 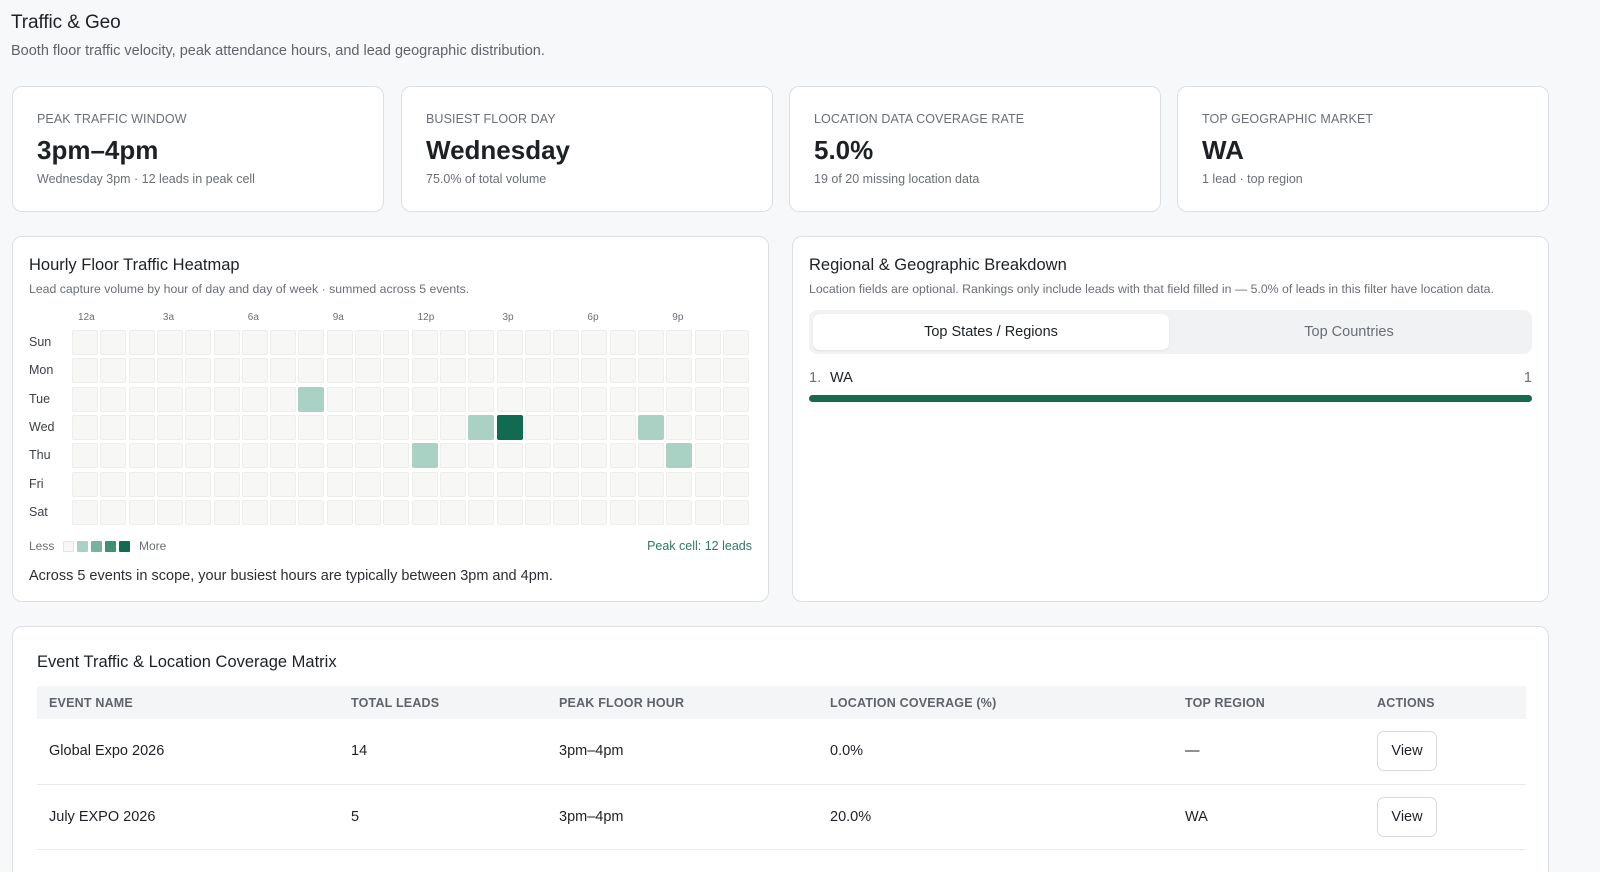 I want to click on region-rank: 1., so click(x=815, y=378).